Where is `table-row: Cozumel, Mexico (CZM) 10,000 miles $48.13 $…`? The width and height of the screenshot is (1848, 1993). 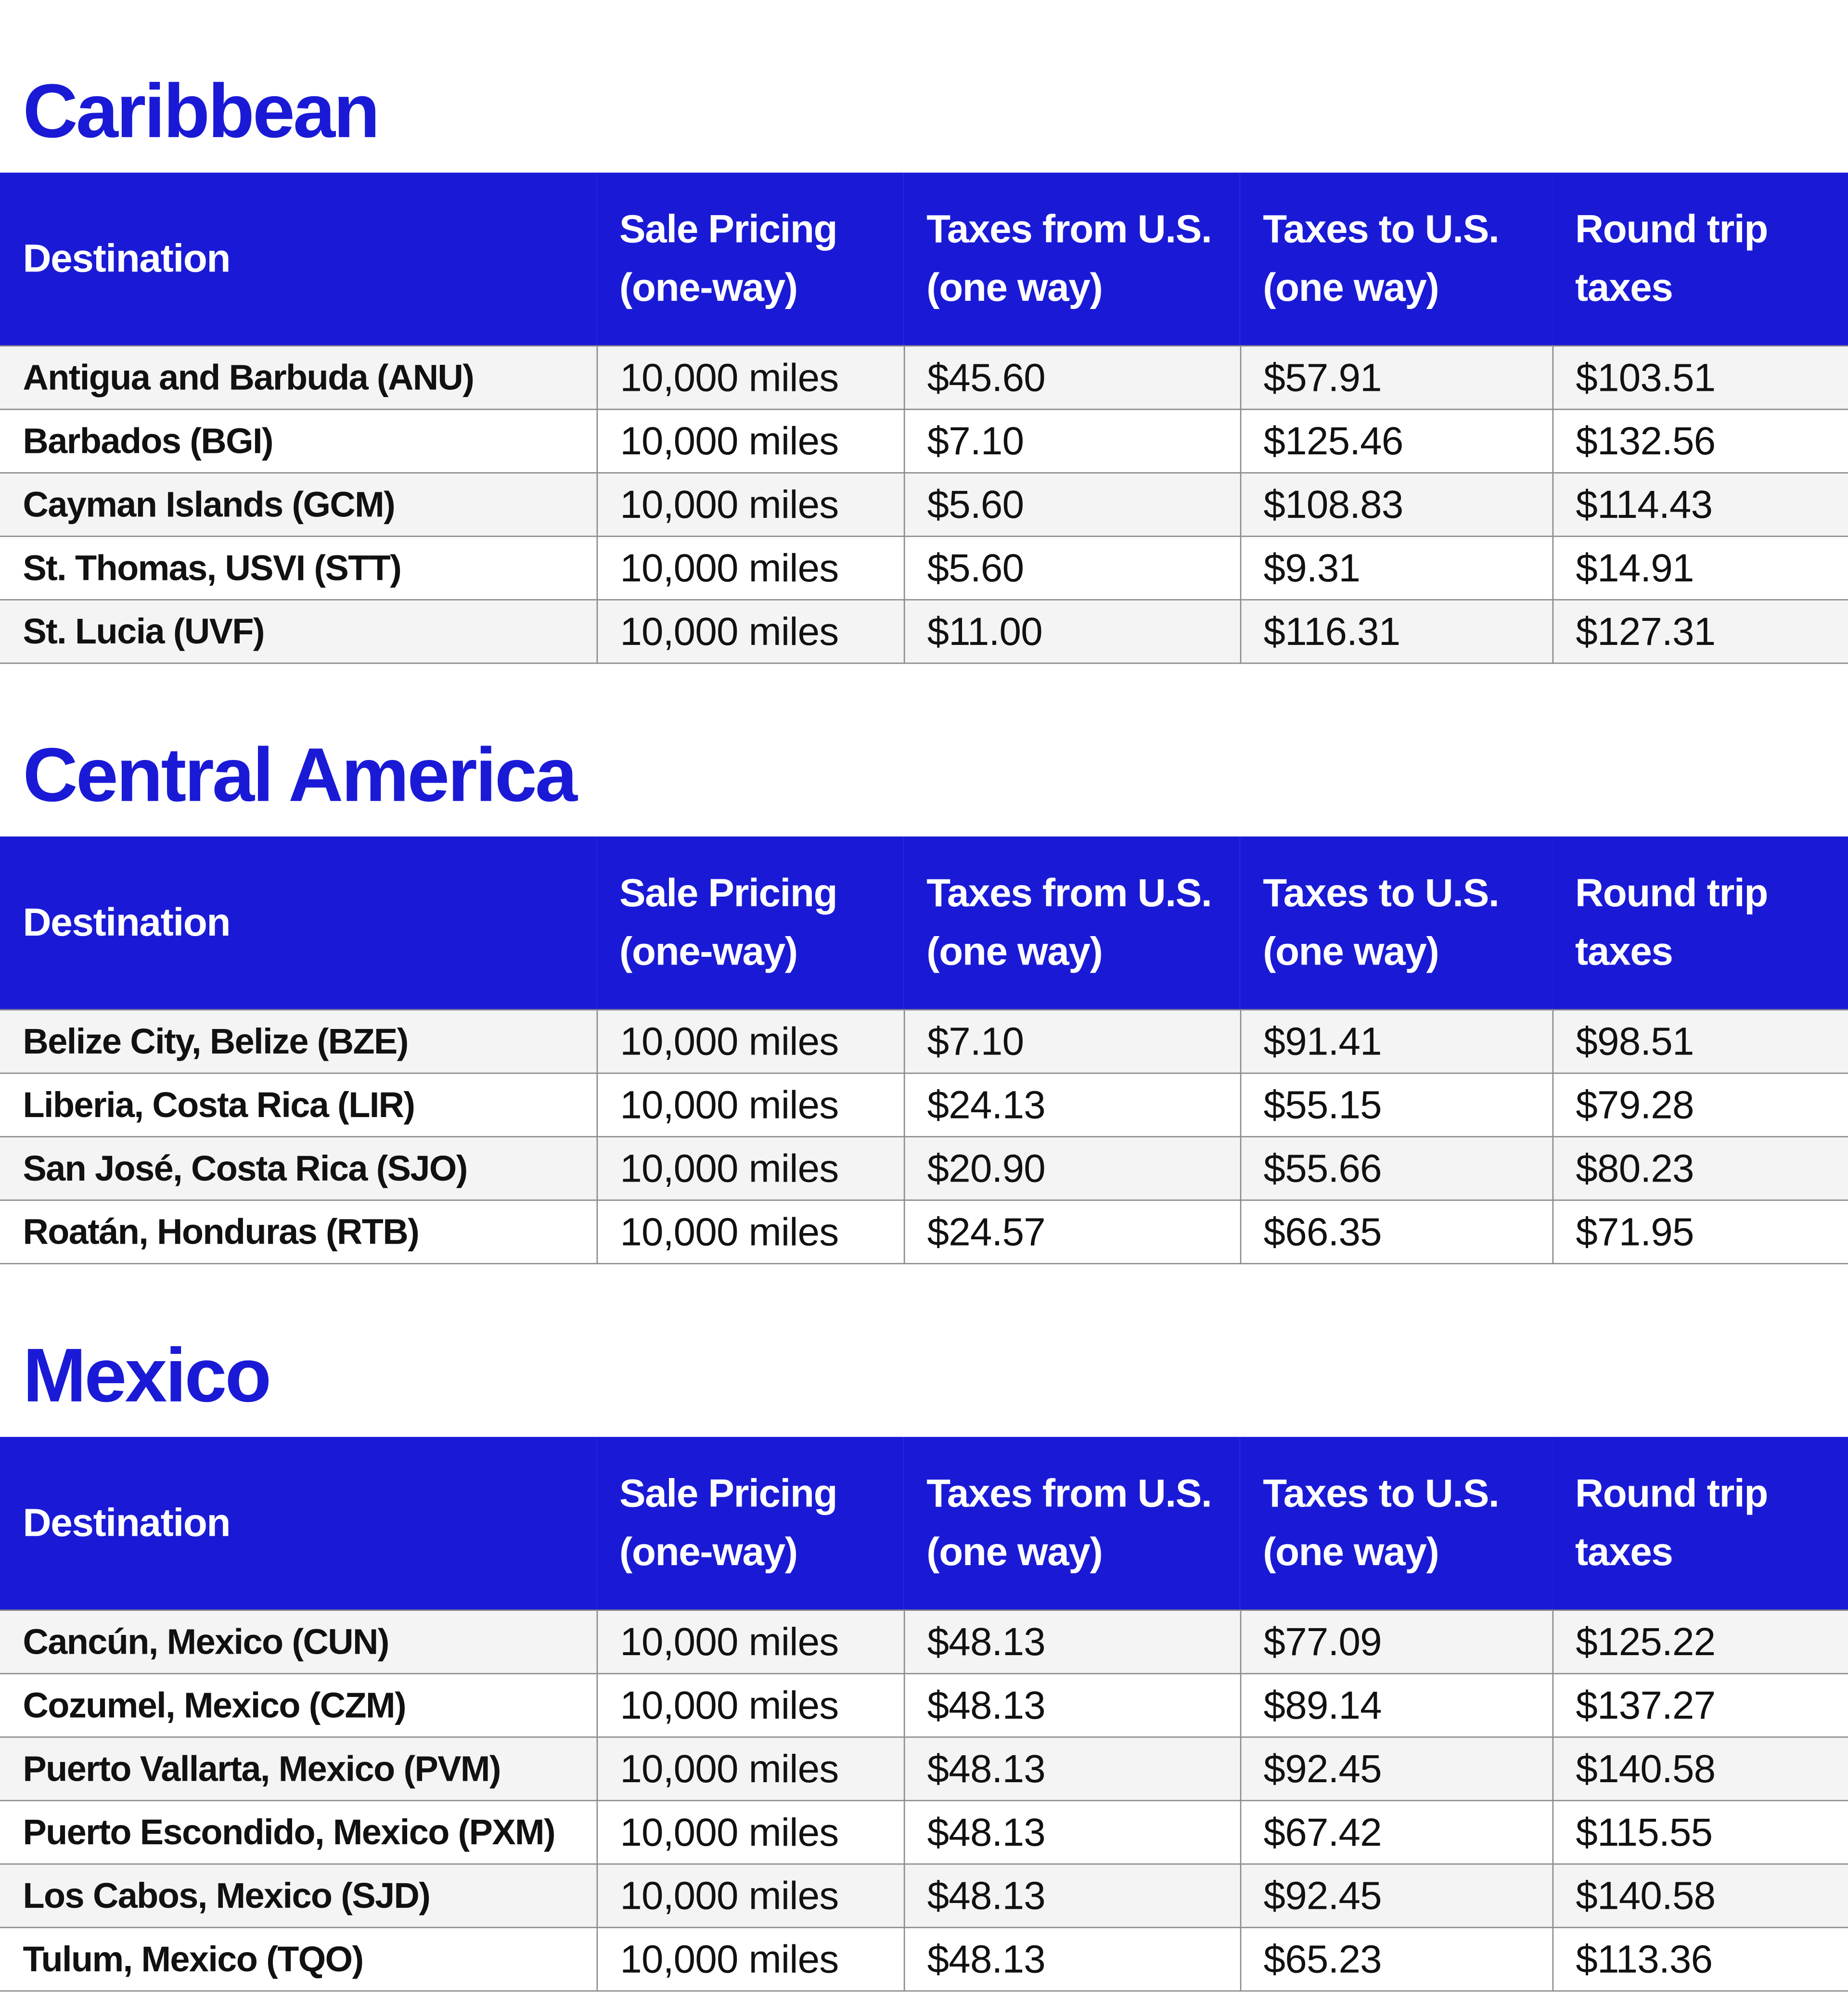 table-row: Cozumel, Mexico (CZM) 10,000 miles $48.13 $… is located at coordinates (924, 1705).